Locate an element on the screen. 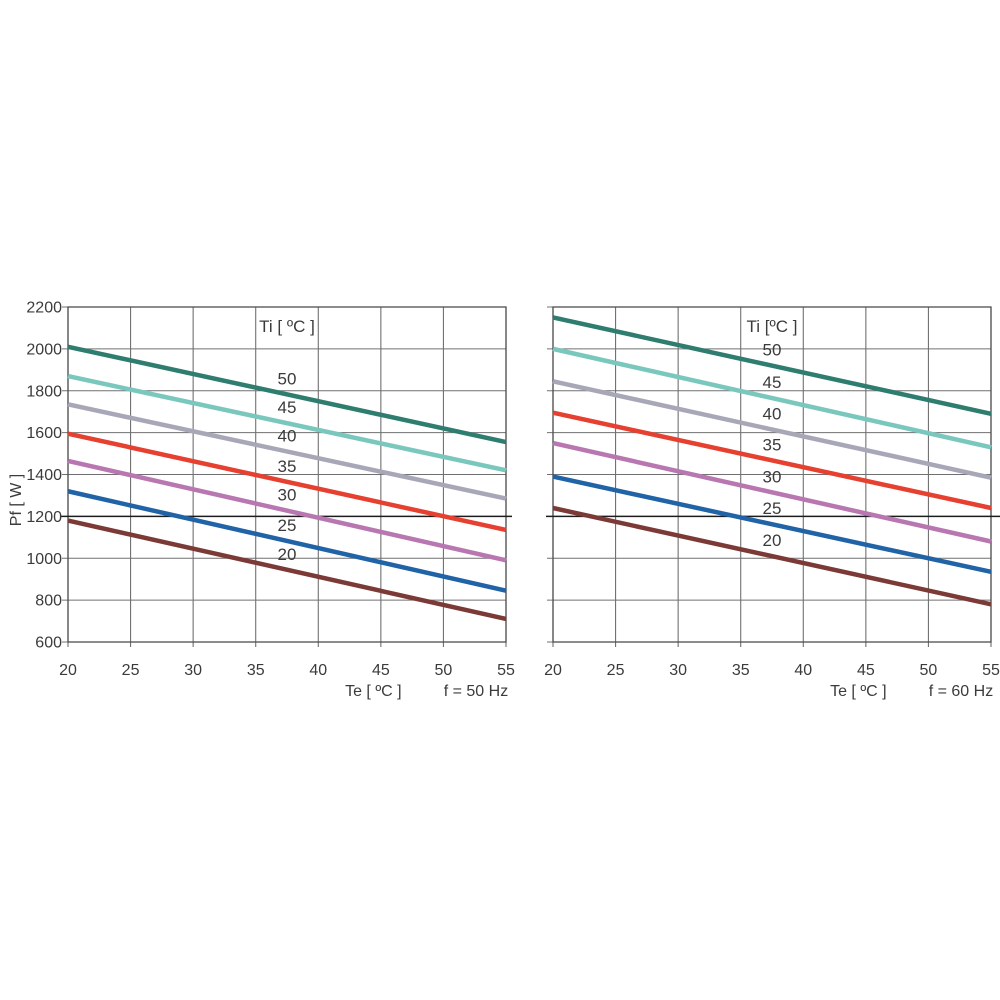  y-tick-label-1600: 1600 is located at coordinates (44, 433).